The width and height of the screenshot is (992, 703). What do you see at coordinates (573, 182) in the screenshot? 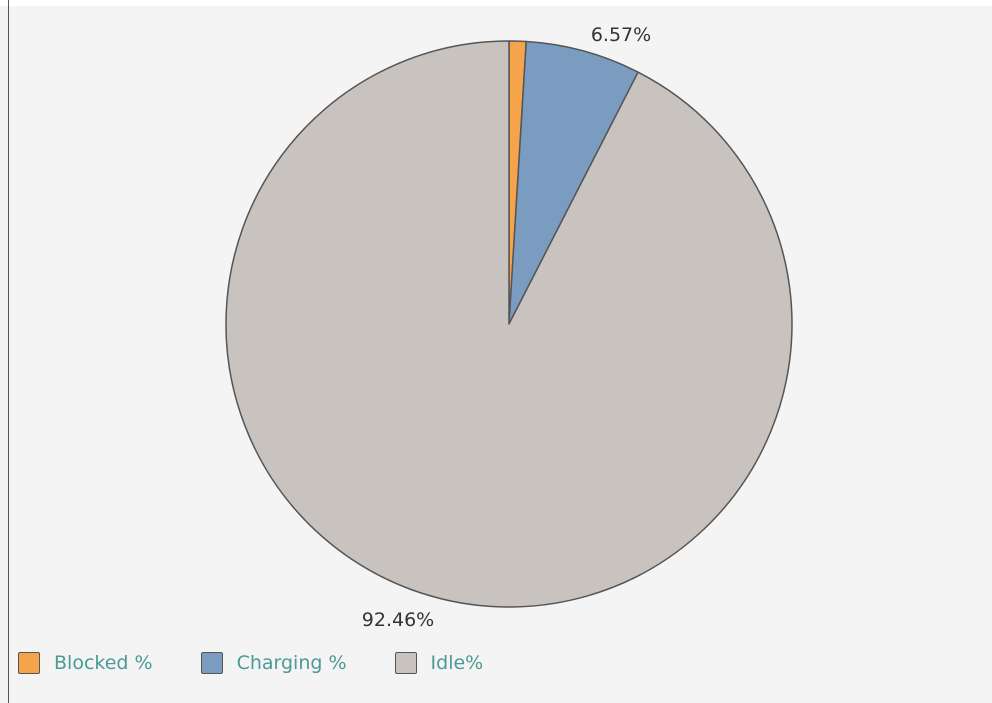
I see `pie-slice-charging` at bounding box center [573, 182].